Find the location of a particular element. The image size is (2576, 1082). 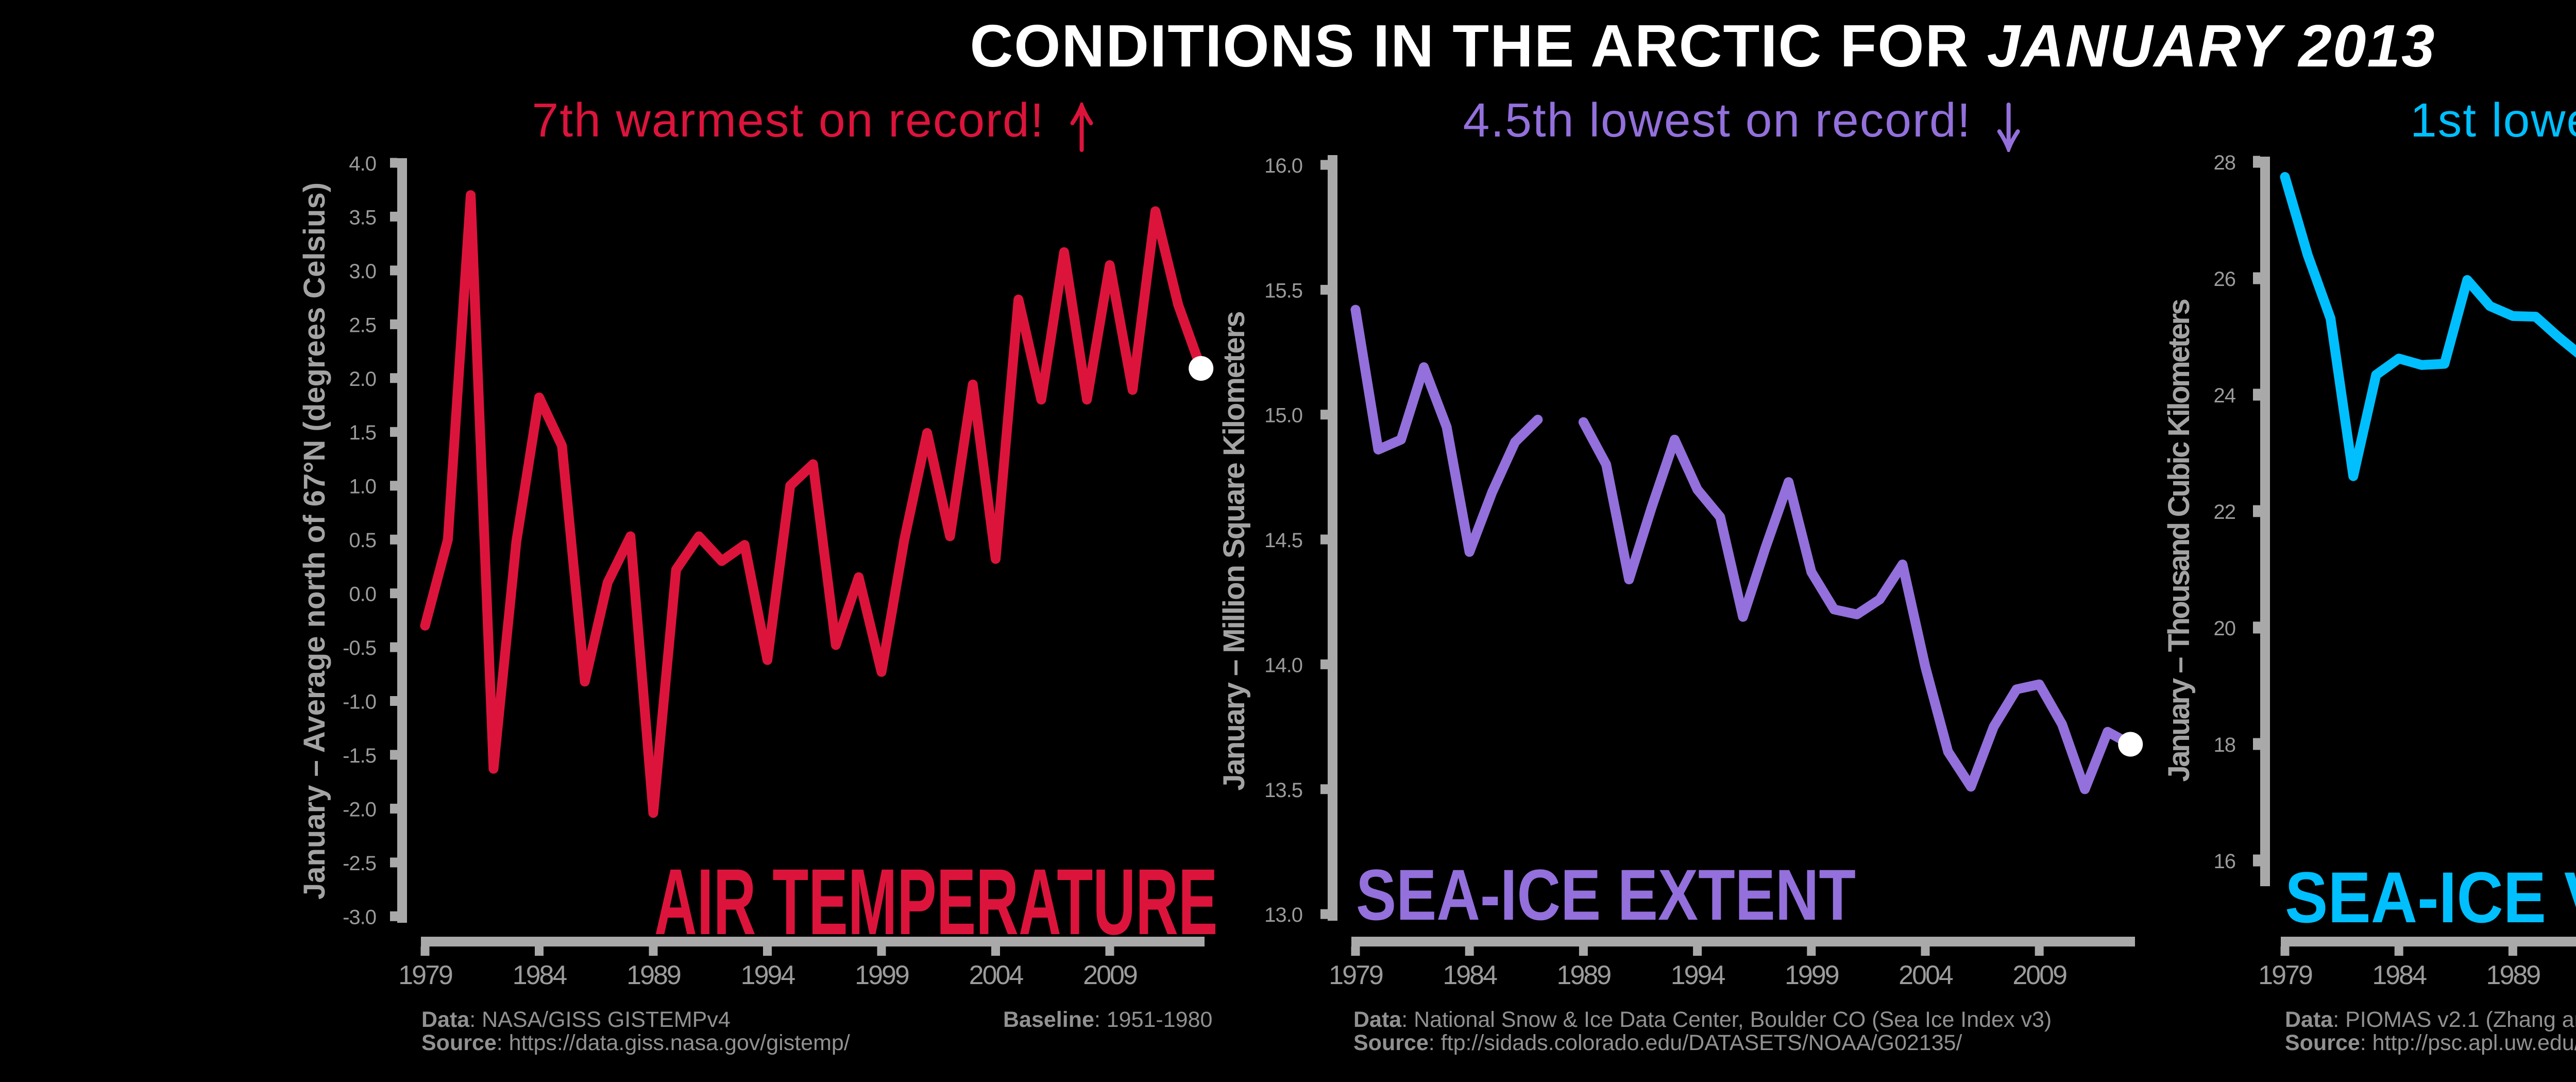

svg-text: Baseline: 1951-1980 is located at coordinates (1107, 1019).